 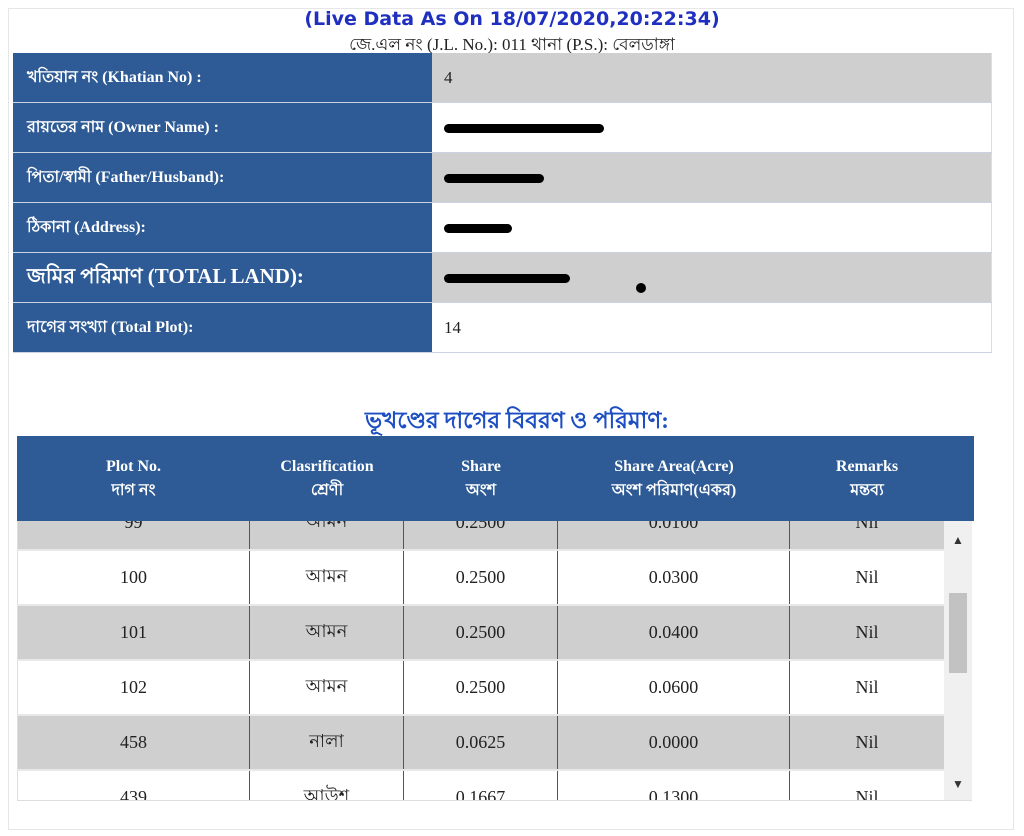 I want to click on table-row: 101 আমন 0.2500 0.0400 Nil, so click(x=480, y=633).